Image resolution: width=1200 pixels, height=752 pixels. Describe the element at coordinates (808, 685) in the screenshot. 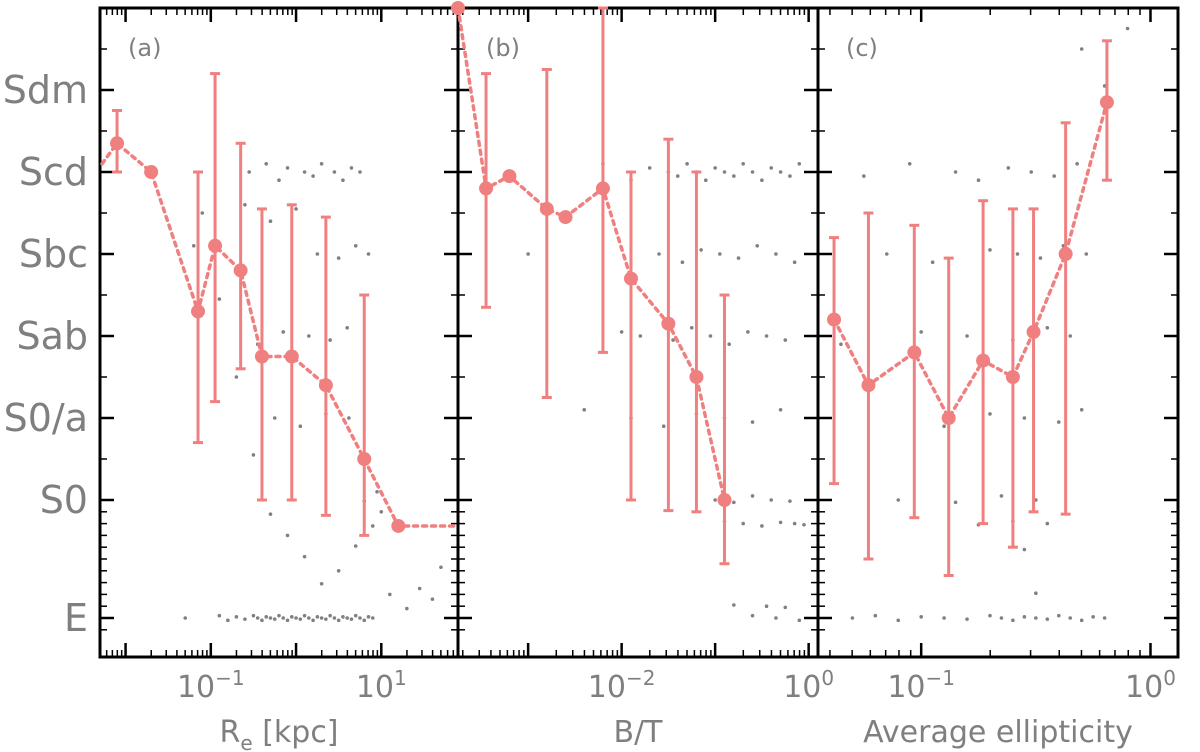

I see `x-tick-label: 10⁰` at that location.